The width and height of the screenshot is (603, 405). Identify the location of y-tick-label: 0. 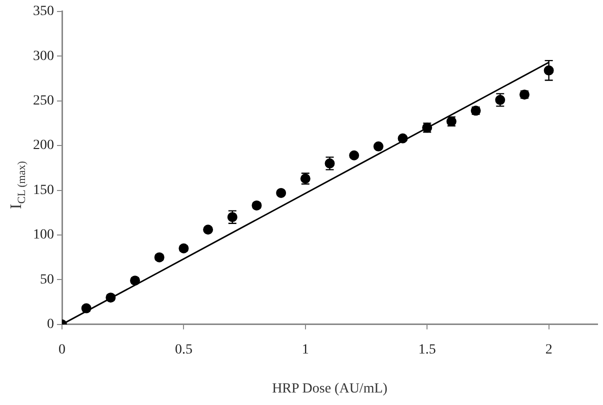
(50, 324).